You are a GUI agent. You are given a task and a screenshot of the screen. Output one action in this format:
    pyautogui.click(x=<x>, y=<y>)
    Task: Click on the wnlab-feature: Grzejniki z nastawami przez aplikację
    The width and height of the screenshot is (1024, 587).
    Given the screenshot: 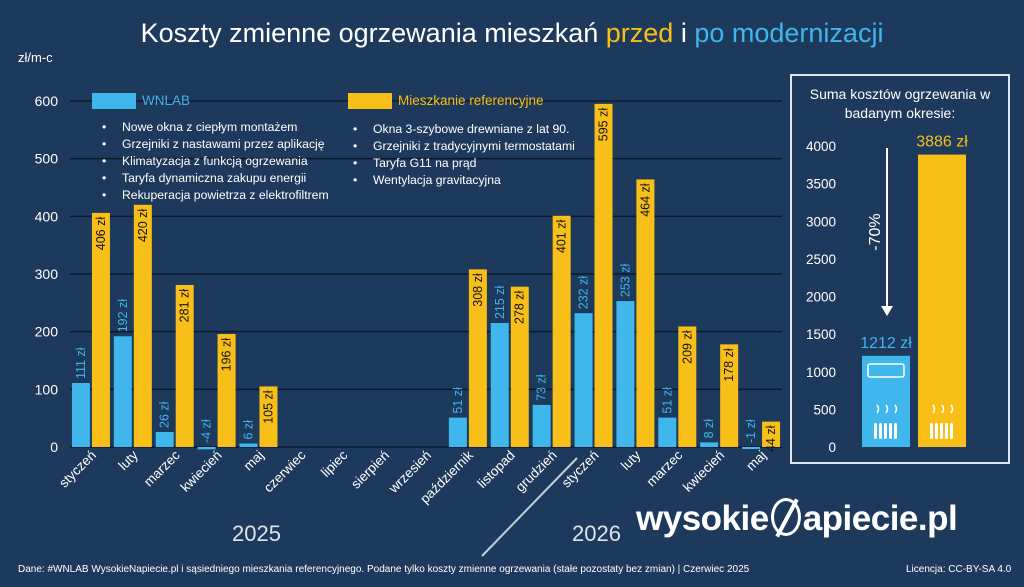 What is the action you would take?
    pyautogui.click(x=215, y=144)
    